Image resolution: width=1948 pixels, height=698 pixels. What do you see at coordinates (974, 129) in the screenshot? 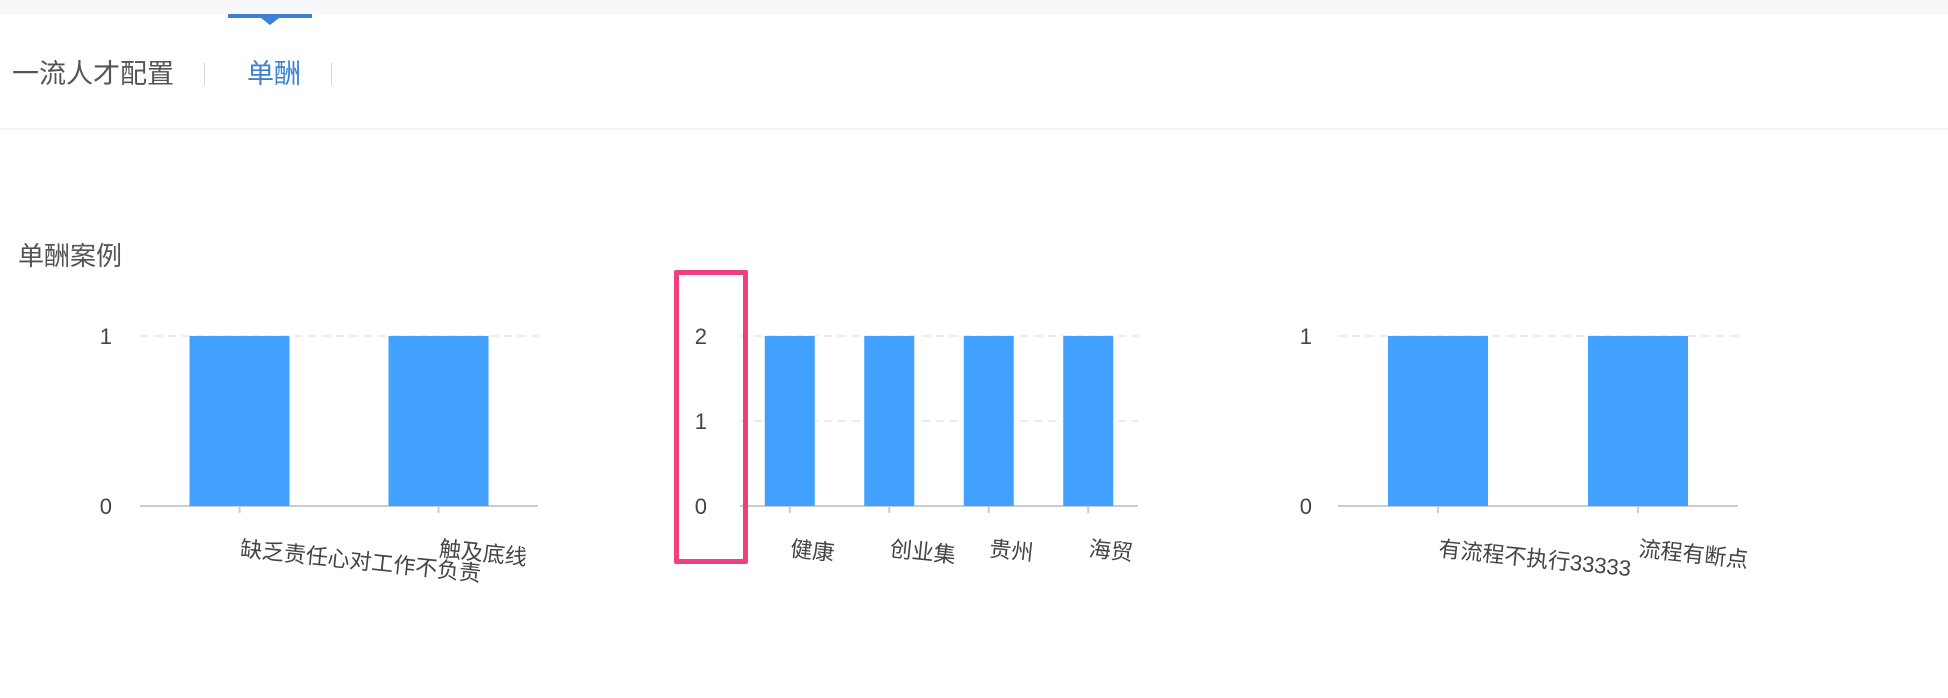
I see `header-divider` at bounding box center [974, 129].